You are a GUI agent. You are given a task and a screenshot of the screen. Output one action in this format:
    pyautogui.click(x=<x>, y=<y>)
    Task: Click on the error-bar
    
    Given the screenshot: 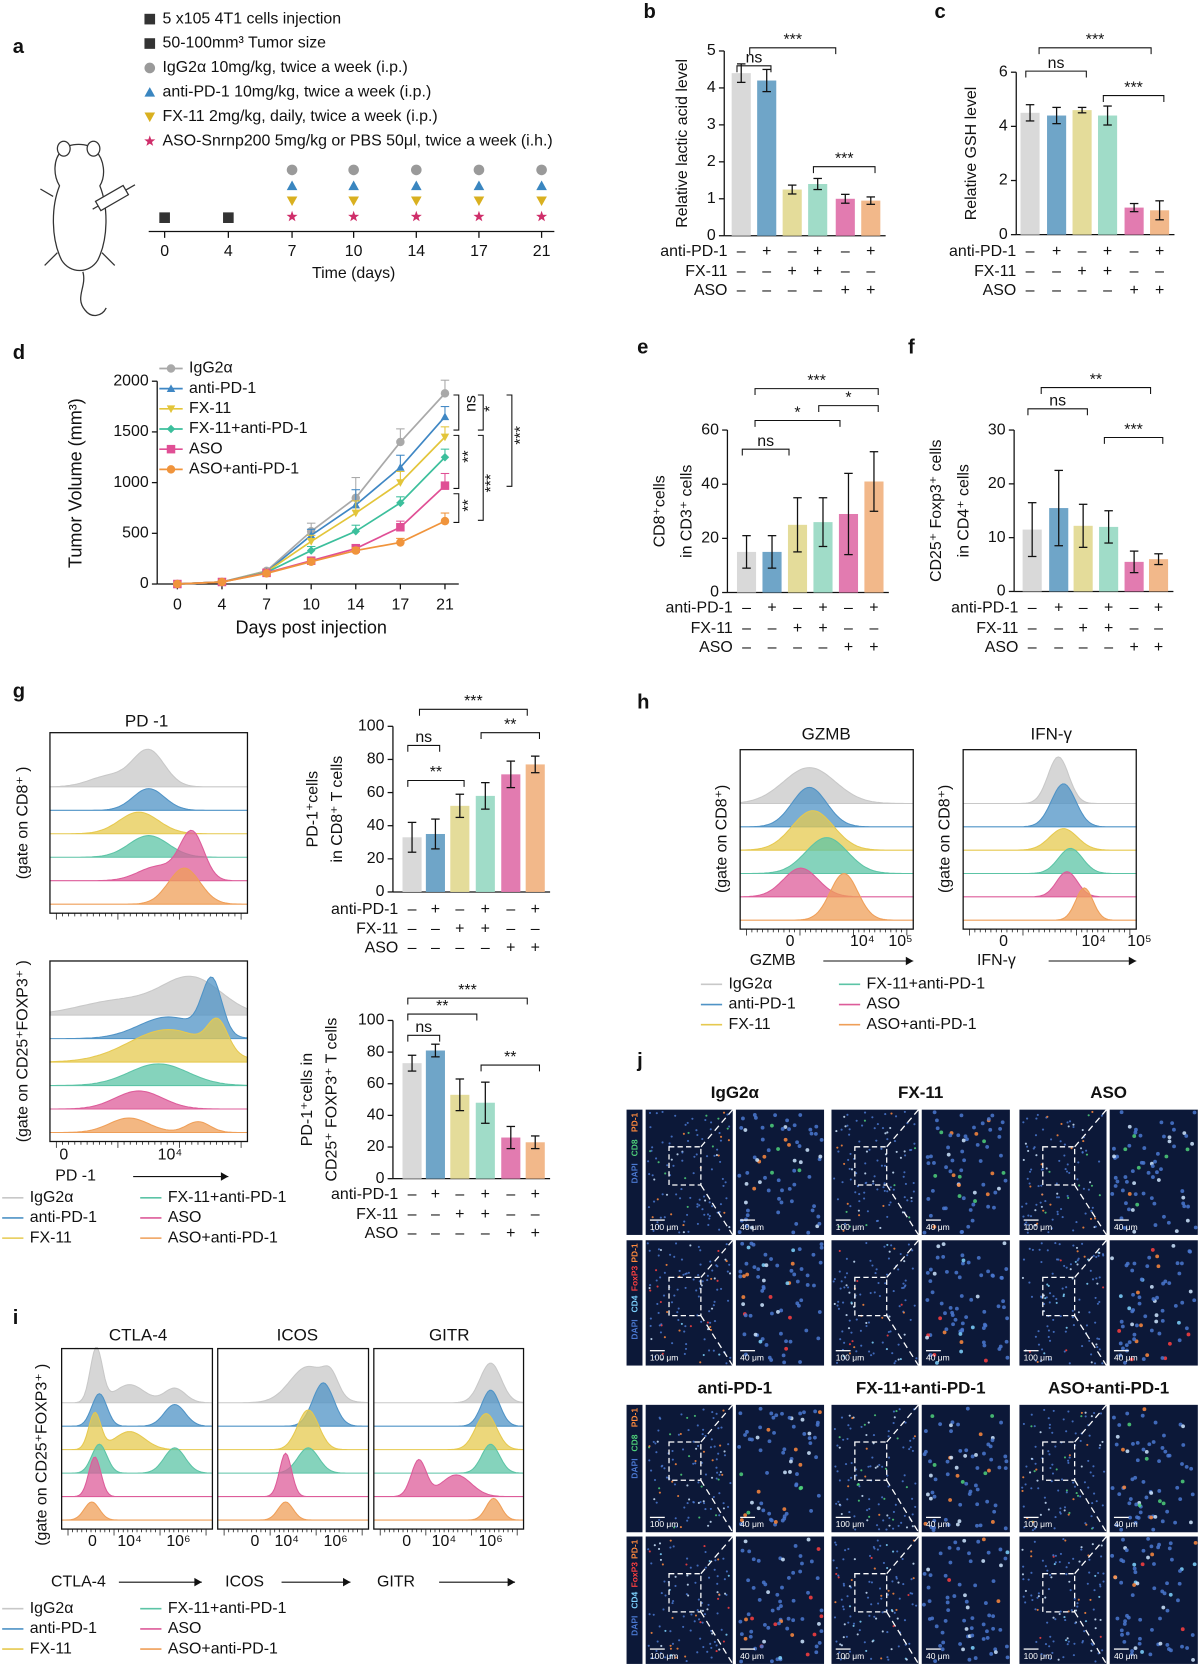 What is the action you would take?
    pyautogui.click(x=817, y=184)
    